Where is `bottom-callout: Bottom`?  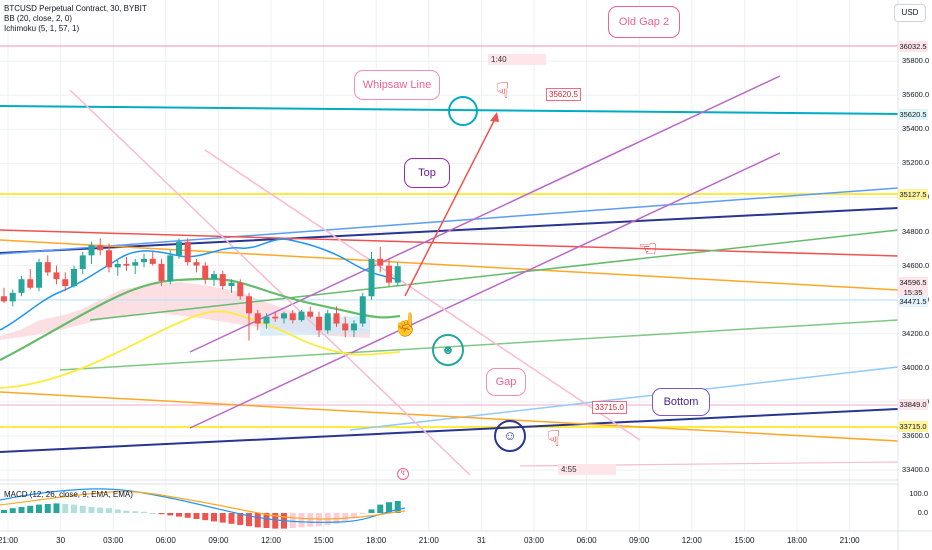
bottom-callout: Bottom is located at coordinates (681, 402).